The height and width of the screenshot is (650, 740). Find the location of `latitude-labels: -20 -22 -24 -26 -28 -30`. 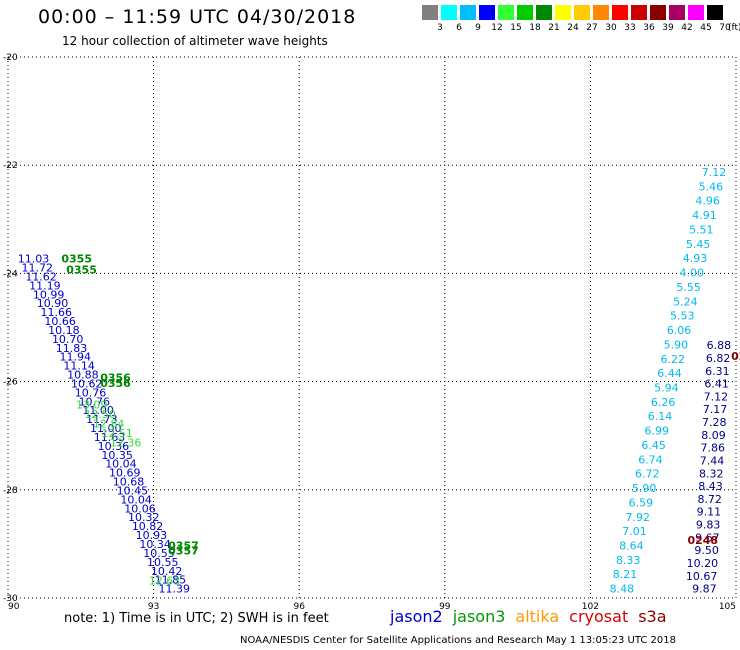

latitude-labels: -20 -22 -24 -26 -28 -30 is located at coordinates (10, 328).